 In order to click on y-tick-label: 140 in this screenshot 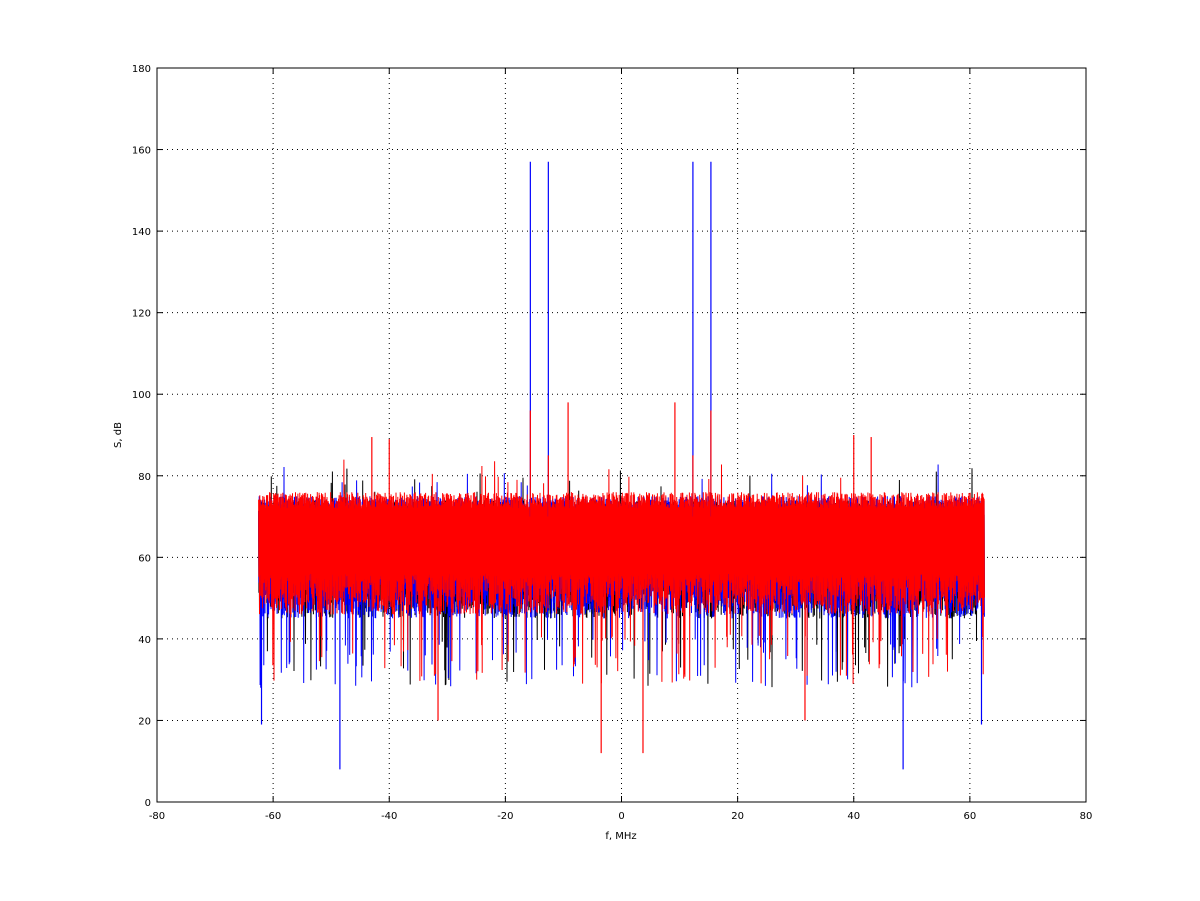, I will do `click(141, 232)`.